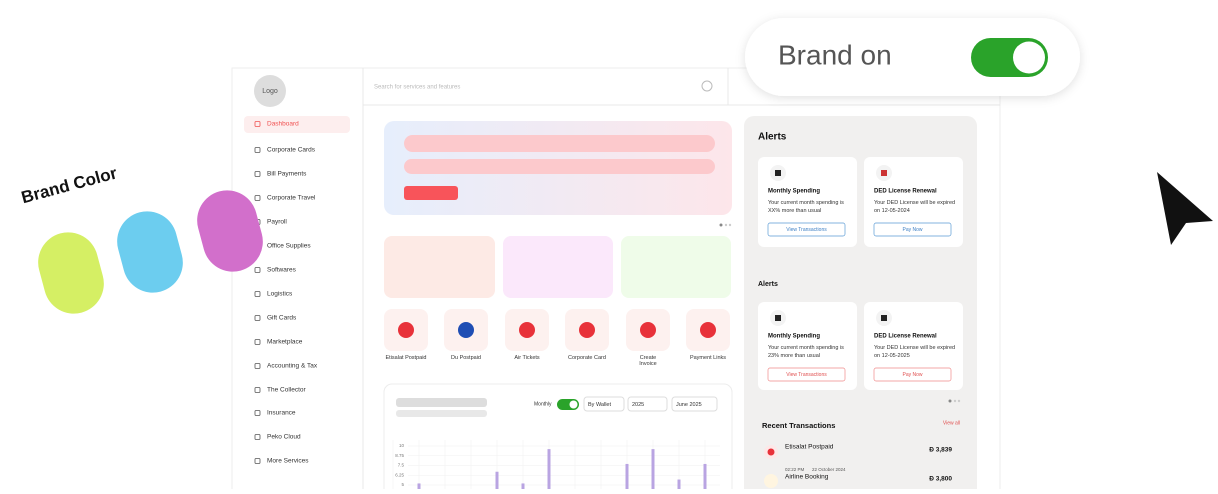  What do you see at coordinates (289, 246) in the screenshot?
I see `nav-item: Office Supplies` at bounding box center [289, 246].